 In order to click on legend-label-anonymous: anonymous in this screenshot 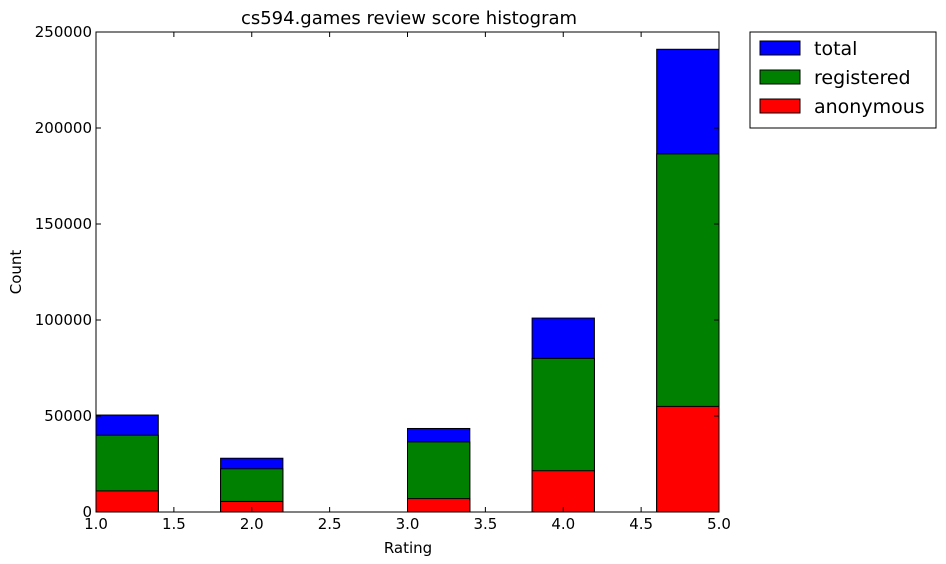, I will do `click(869, 107)`.